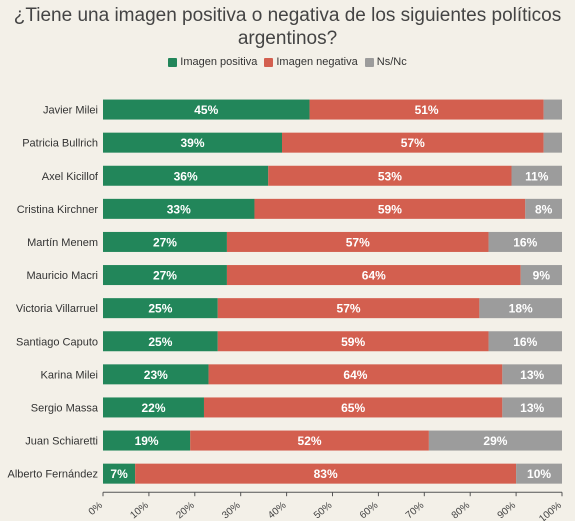 The image size is (575, 521). I want to click on category-label: Juan Schiaretti, so click(61, 442).